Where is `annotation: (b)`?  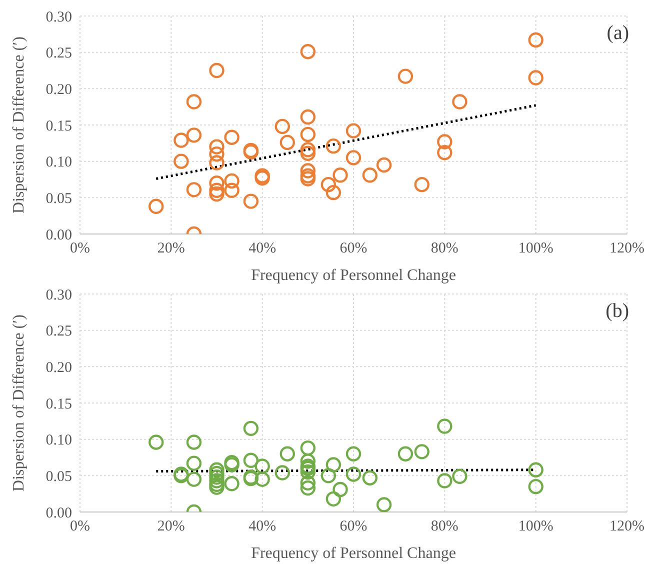 annotation: (b) is located at coordinates (617, 311).